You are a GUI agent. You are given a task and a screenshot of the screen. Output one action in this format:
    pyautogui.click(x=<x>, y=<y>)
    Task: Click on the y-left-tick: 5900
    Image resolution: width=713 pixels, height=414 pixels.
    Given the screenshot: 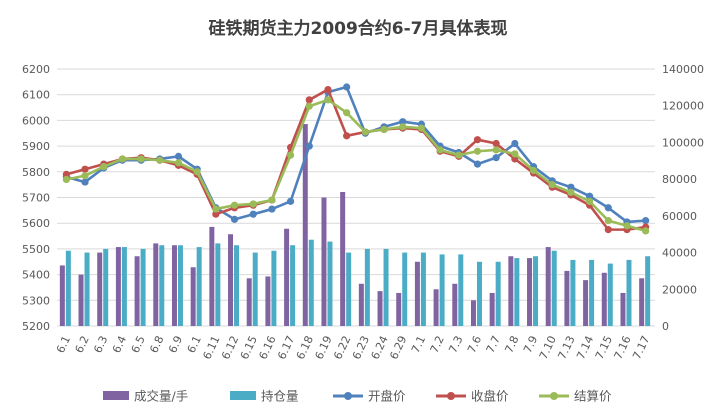 What is the action you would take?
    pyautogui.click(x=36, y=146)
    